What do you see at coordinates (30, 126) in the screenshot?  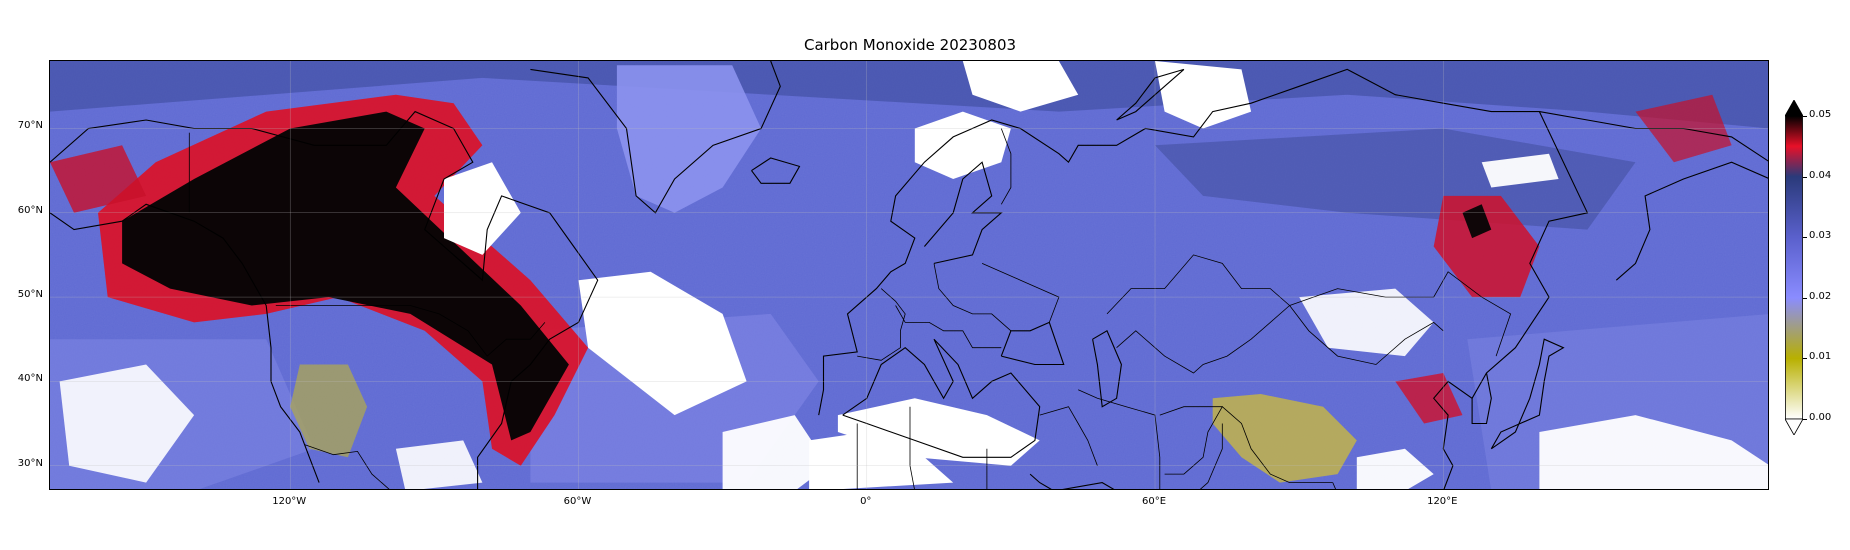 I see `lat-tick-label: 70°N` at bounding box center [30, 126].